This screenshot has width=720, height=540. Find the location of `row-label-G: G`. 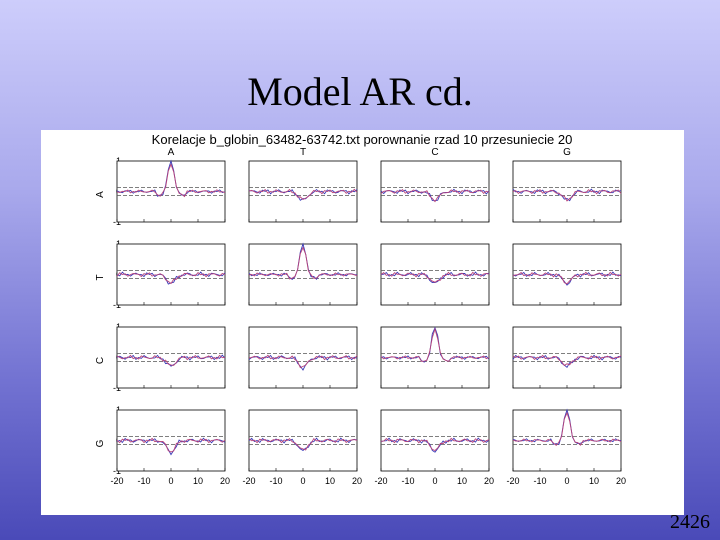

row-label-G: G is located at coordinates (100, 443).